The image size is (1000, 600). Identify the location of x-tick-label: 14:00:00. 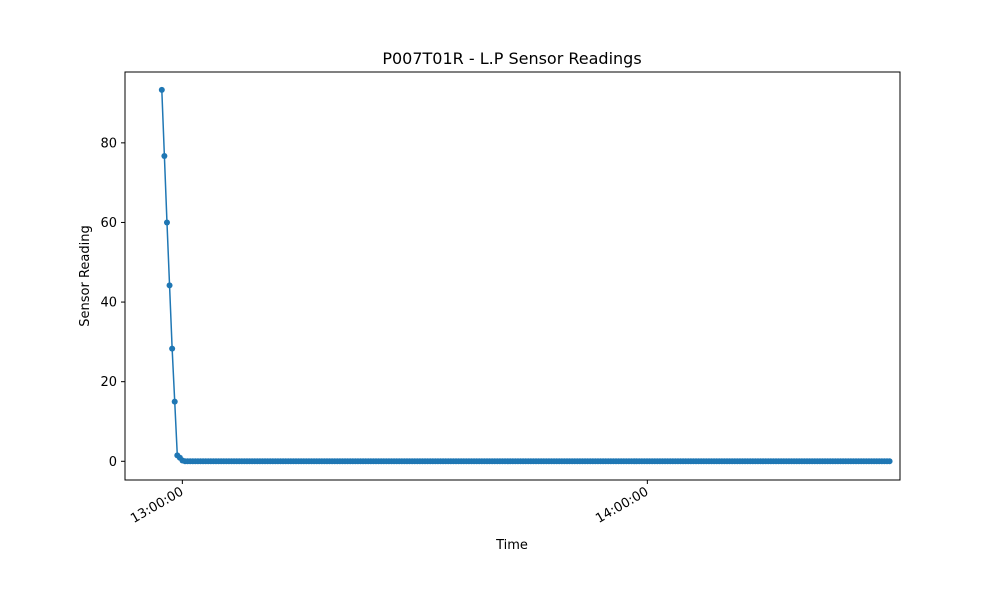
(622, 505).